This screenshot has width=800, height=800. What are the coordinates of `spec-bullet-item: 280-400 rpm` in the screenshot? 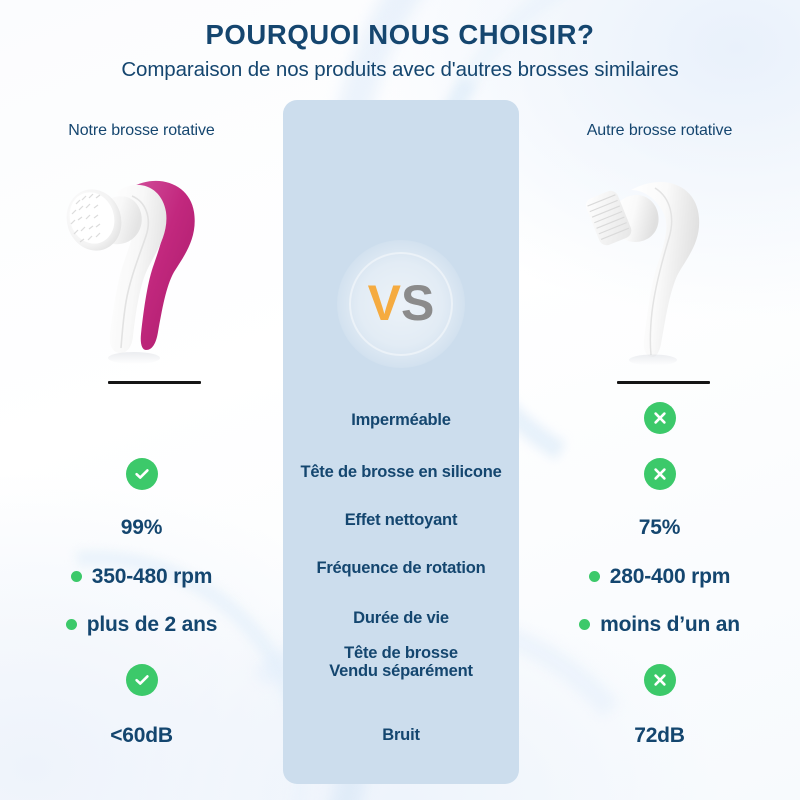 It's located at (659, 576).